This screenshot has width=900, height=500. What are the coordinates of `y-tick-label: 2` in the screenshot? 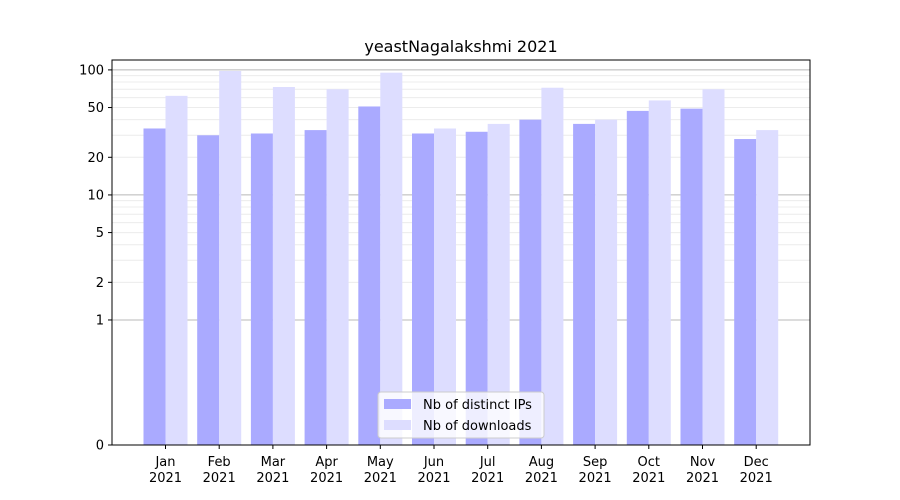 It's located at (100, 283).